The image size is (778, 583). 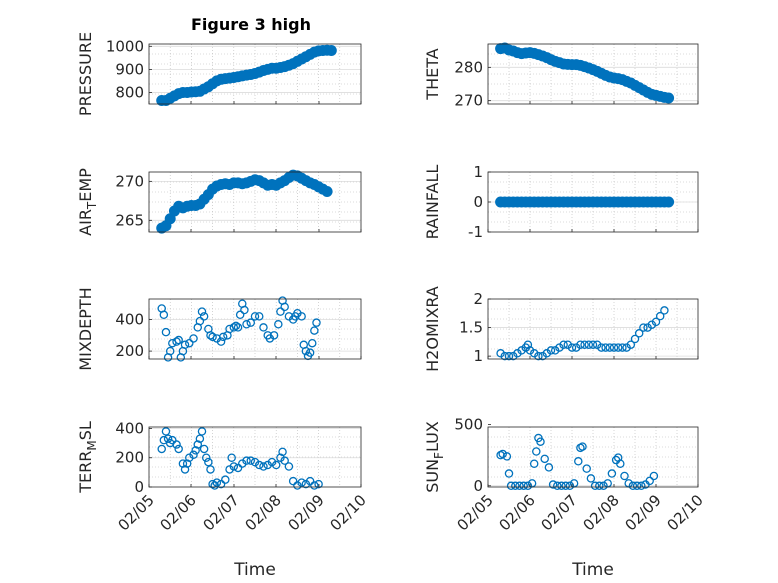 What do you see at coordinates (434, 457) in the screenshot?
I see `sun_flux-y-axis-label: SUNFLUX` at bounding box center [434, 457].